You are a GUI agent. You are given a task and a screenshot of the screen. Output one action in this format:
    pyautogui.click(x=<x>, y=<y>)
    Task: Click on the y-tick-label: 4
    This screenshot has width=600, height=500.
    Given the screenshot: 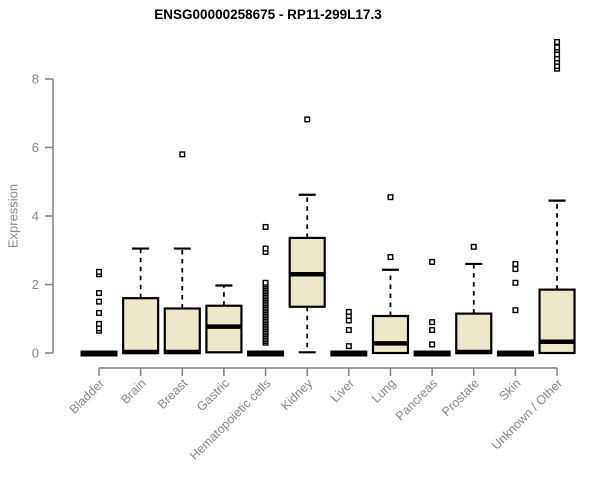 What is the action you would take?
    pyautogui.click(x=35, y=216)
    